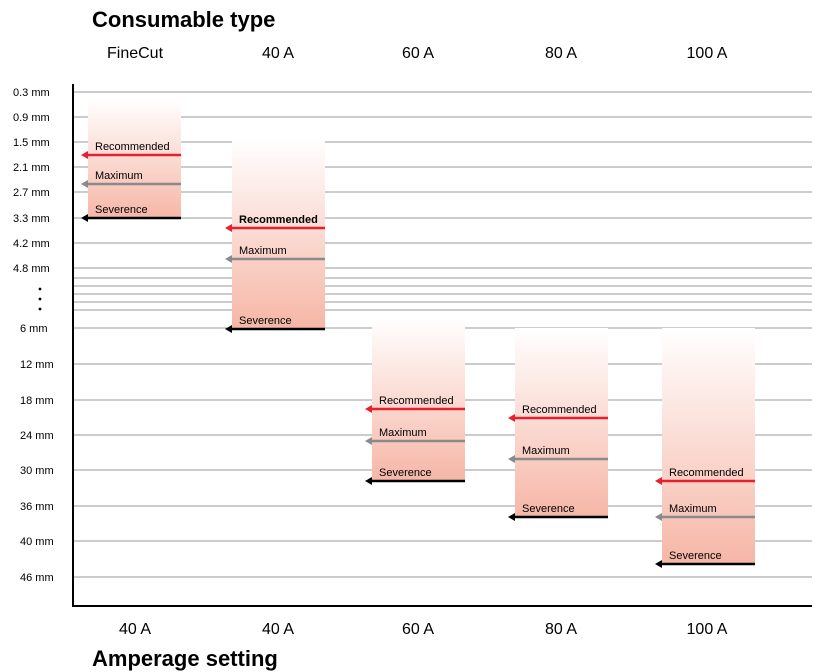 The width and height of the screenshot is (819, 672). I want to click on amperage-label: 100 A, so click(707, 629).